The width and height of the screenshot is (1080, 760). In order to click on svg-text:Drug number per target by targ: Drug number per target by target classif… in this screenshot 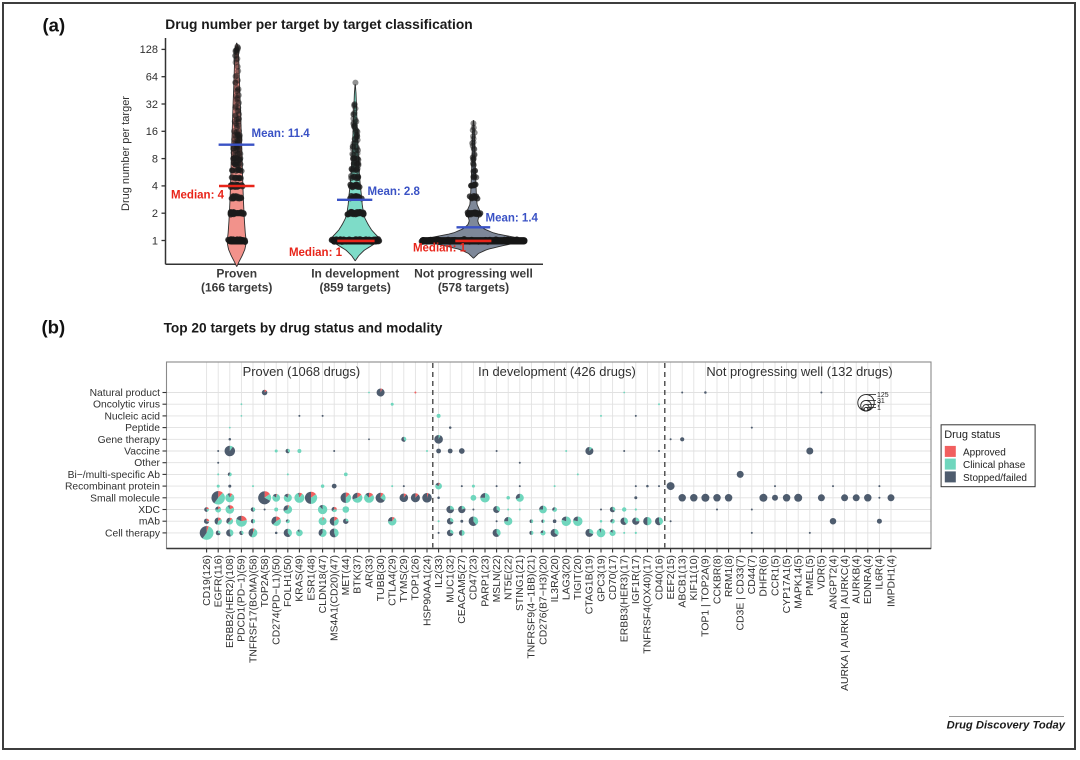, I will do `click(318, 24)`.